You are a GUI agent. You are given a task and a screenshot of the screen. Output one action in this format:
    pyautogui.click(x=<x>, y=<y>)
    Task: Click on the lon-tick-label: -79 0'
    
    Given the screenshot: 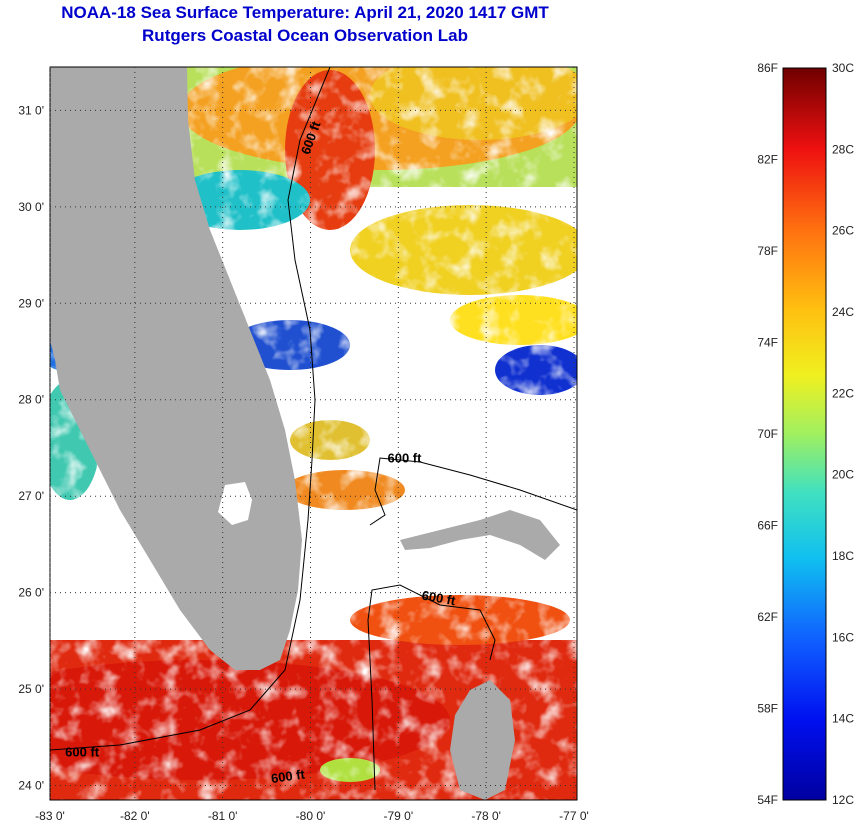 What is the action you would take?
    pyautogui.click(x=399, y=816)
    